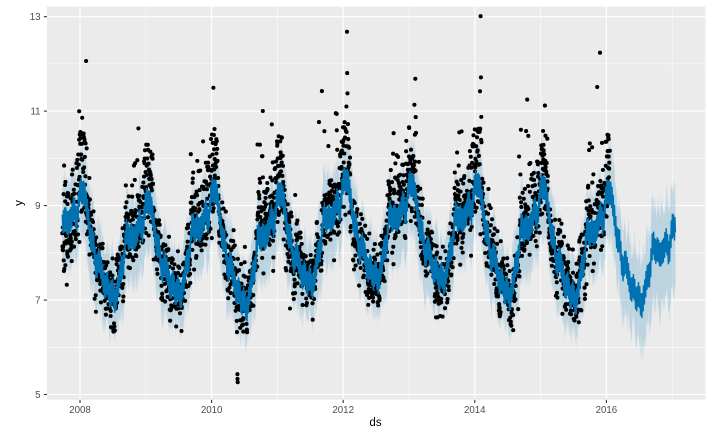  I want to click on svg-text: 13, so click(35, 17).